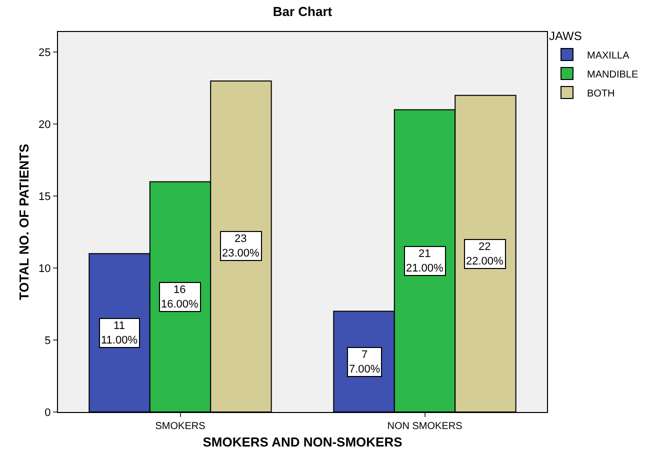 The image size is (656, 459). Describe the element at coordinates (44, 124) in the screenshot. I see `y-tick-label: 20` at that location.